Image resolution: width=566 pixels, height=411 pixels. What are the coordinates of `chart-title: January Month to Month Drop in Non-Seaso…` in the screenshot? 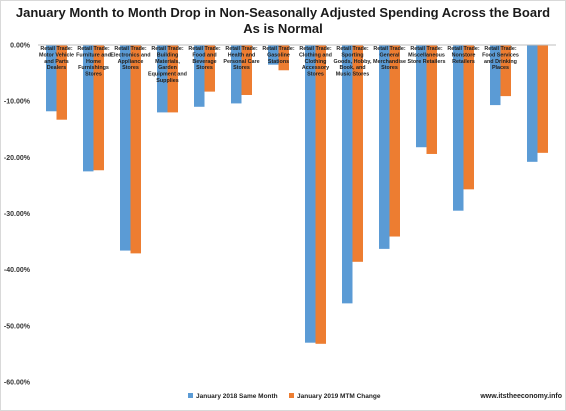 It's located at (283, 12).